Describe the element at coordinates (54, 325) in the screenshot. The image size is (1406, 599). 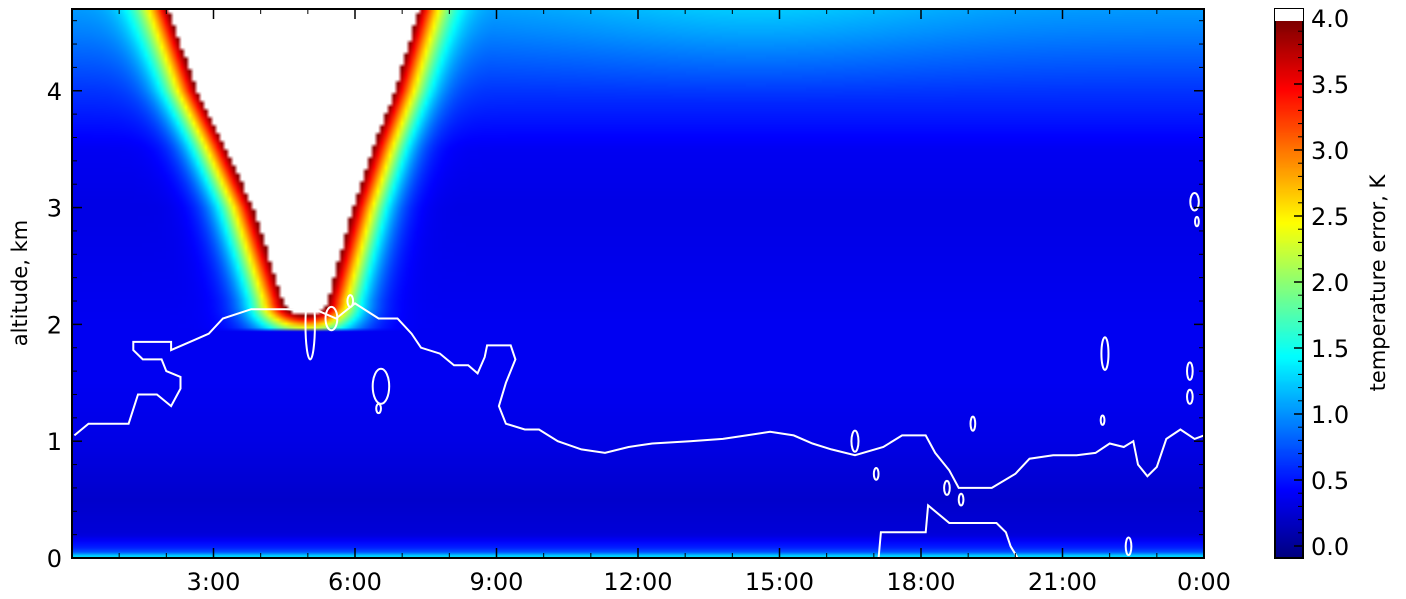
I see `y-tick-label: 2` at that location.